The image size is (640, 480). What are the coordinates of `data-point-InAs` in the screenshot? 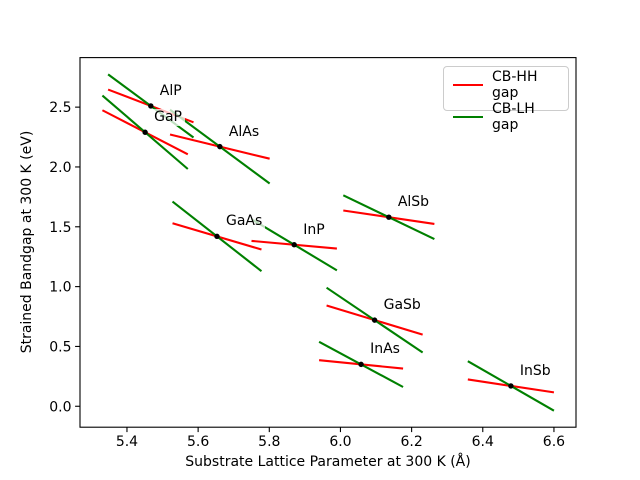 It's located at (361, 364).